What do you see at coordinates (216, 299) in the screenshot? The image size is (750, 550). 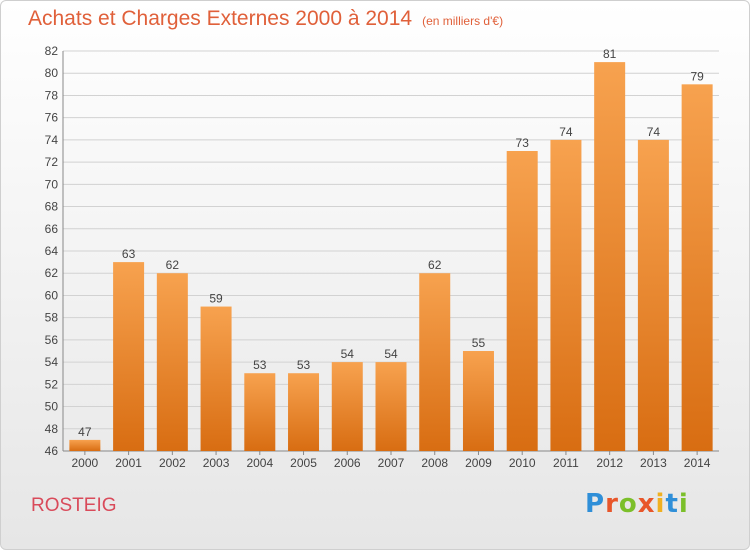 I see `value-label: 59` at bounding box center [216, 299].